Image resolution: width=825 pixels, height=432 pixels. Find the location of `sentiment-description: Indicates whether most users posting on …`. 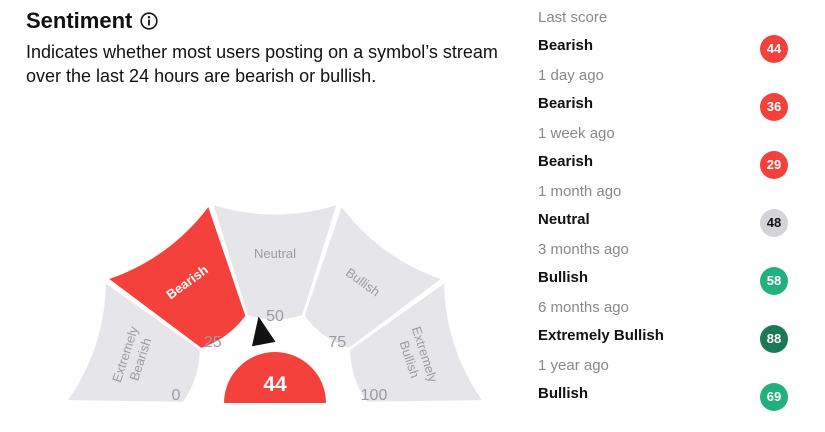

sentiment-description: Indicates whether most users posting on … is located at coordinates (262, 64).